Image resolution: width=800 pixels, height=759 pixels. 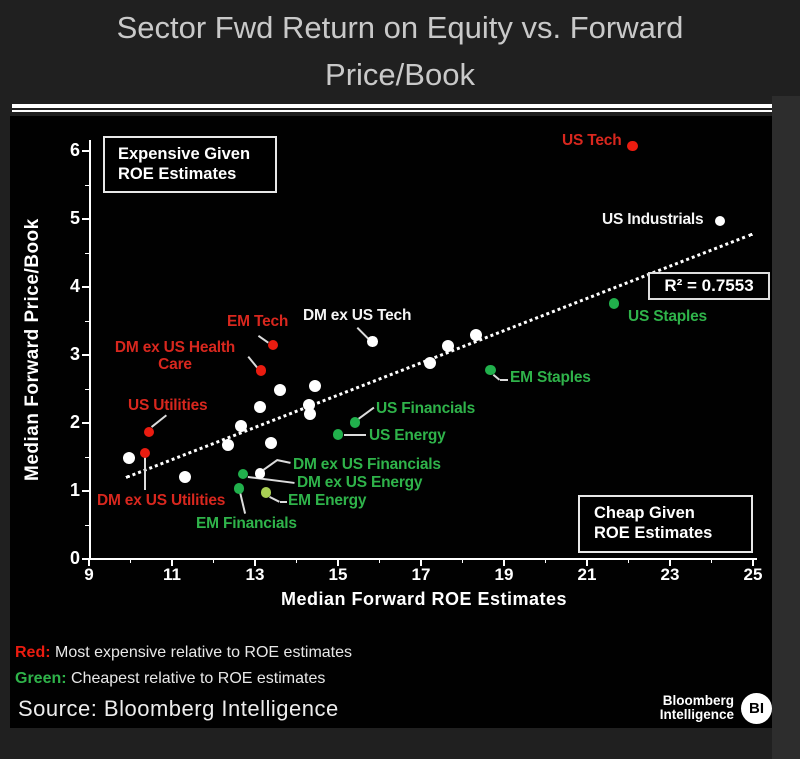 What do you see at coordinates (394, 111) in the screenshot?
I see `title-separator-bottom` at bounding box center [394, 111].